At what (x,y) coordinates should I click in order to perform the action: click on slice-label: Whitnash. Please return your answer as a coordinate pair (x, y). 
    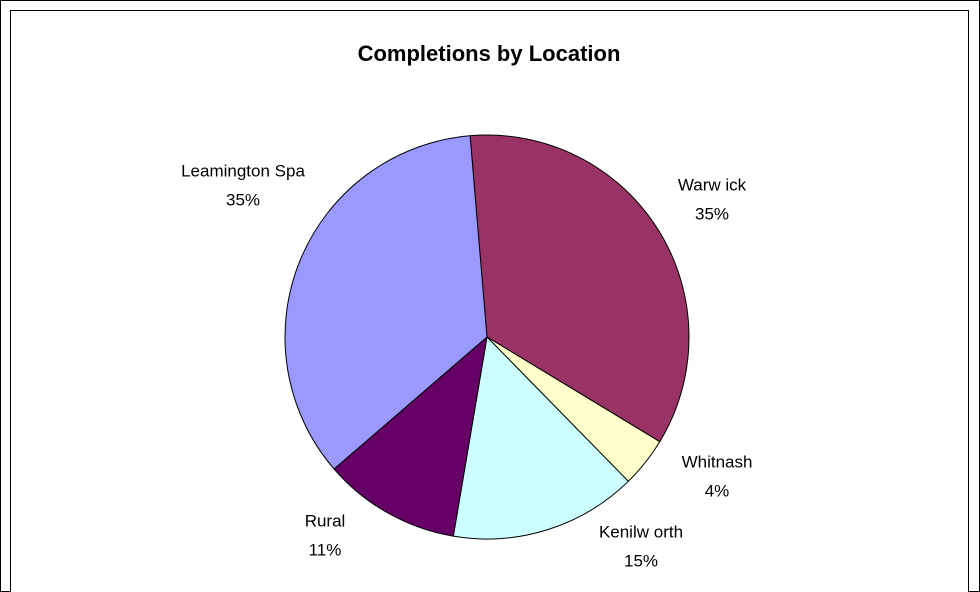
    Looking at the image, I should click on (717, 461).